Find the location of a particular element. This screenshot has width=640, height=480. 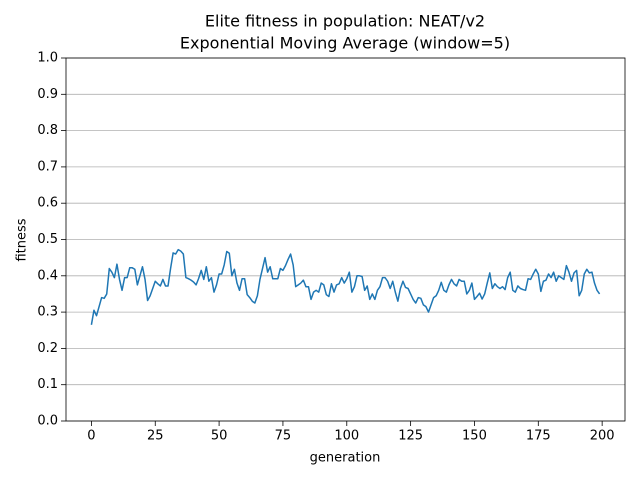

x-tick-label: 50 is located at coordinates (219, 436).